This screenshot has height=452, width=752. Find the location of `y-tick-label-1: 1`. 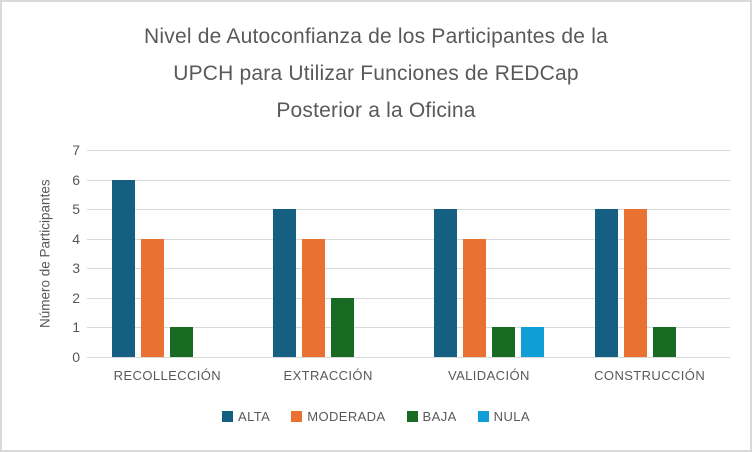

y-tick-label-1: 1 is located at coordinates (76, 327).